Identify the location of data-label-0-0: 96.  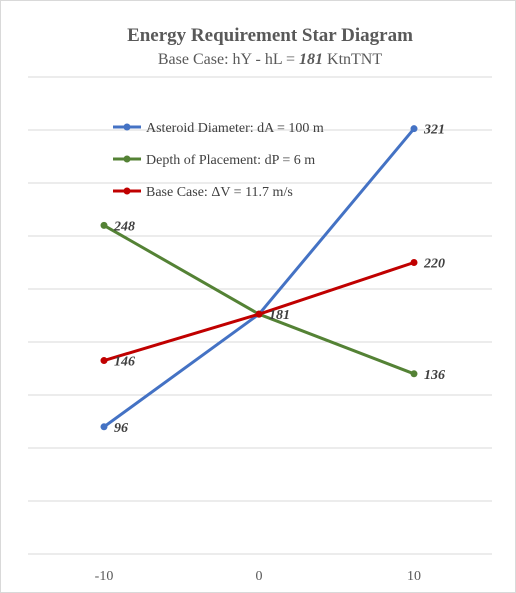
(121, 428).